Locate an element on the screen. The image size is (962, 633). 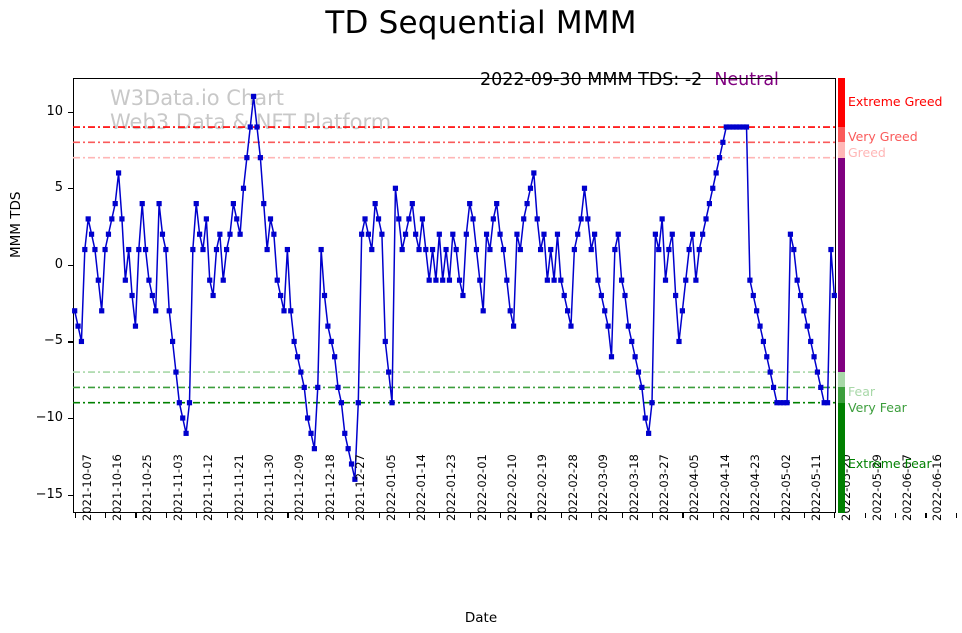
x-tick-label: 2022-02-19 is located at coordinates (542, 487).